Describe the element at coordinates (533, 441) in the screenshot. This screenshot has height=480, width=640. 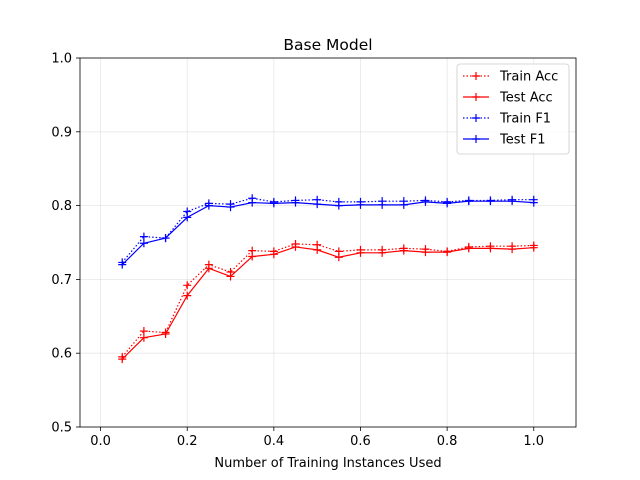
I see `x-tick-label: 1.0` at that location.